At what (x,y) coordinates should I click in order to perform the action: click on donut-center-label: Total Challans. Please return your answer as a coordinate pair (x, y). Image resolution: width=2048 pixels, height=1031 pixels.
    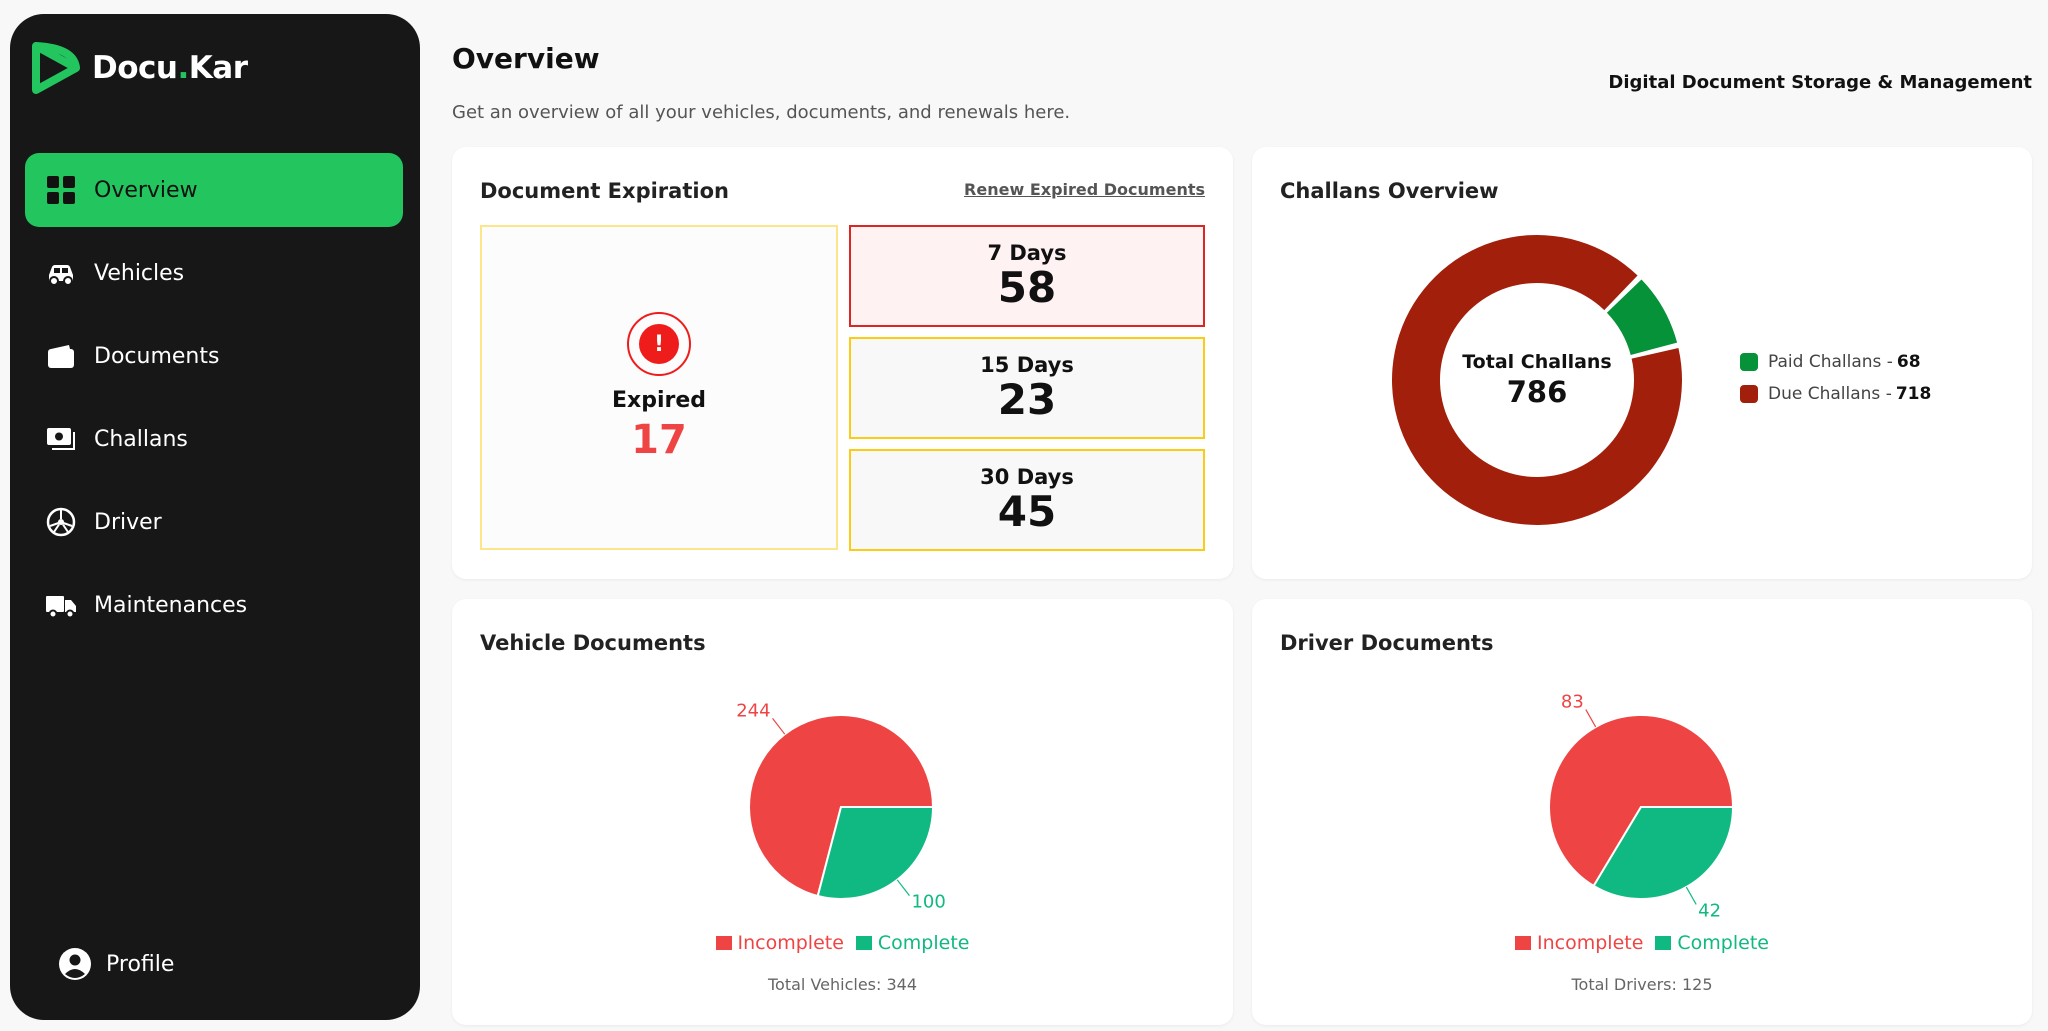
    Looking at the image, I should click on (1537, 362).